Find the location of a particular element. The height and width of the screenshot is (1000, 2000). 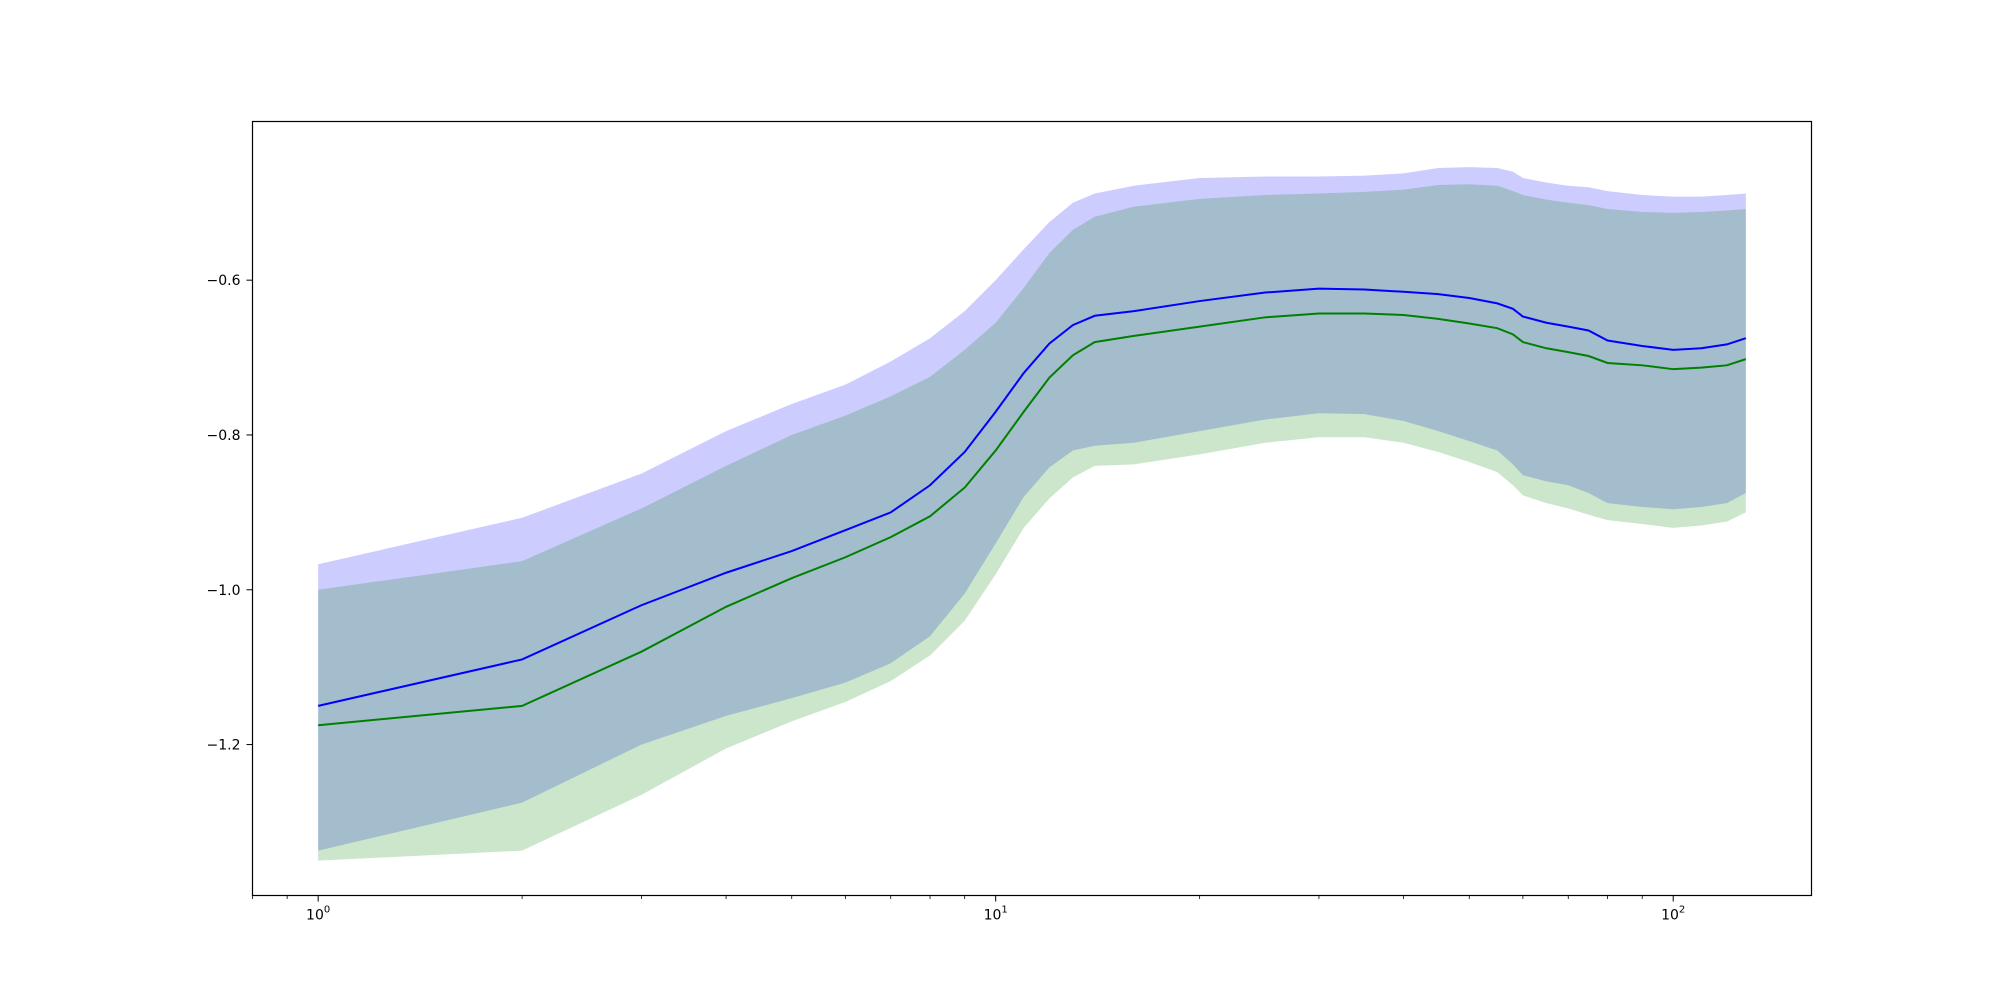

y-tick-label: −1.0 is located at coordinates (224, 591).